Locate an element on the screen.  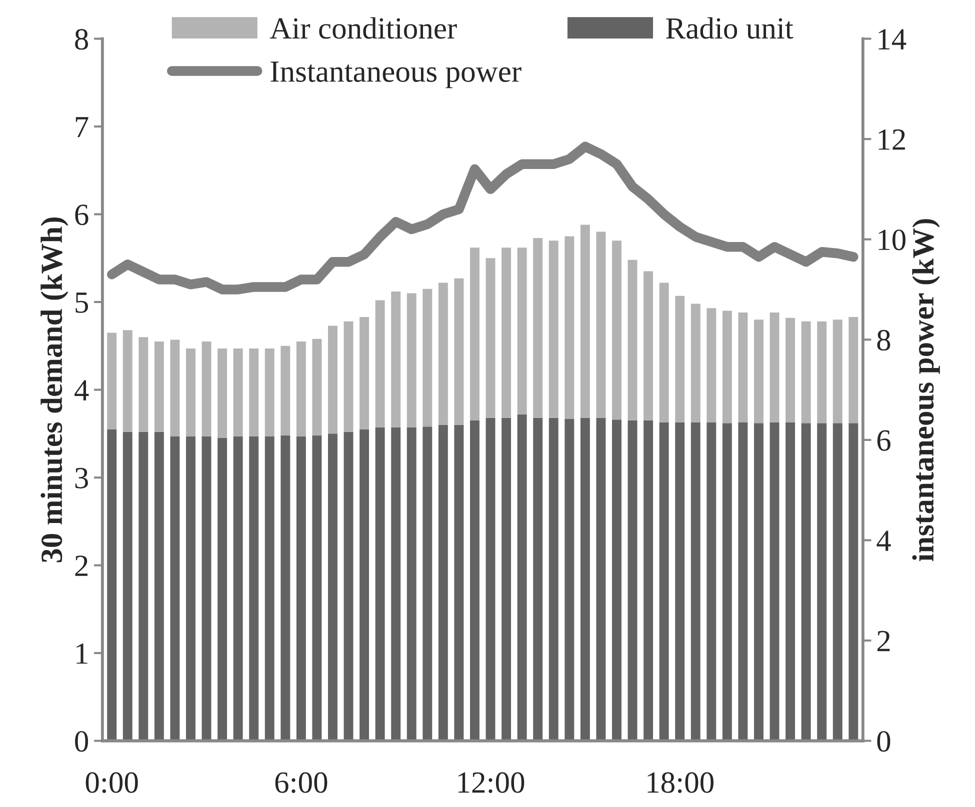
y-axis-title: 30 minutes demand (kWh) is located at coordinates (54, 390).